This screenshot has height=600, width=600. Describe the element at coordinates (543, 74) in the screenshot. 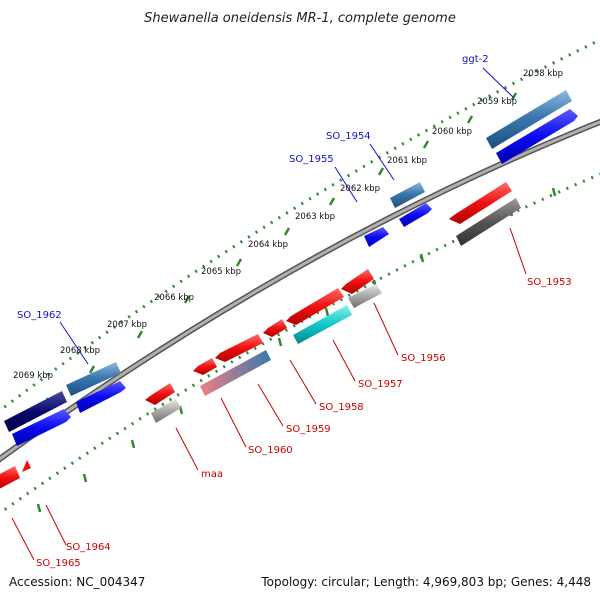

I see `tick-label: 2058 kbp` at that location.